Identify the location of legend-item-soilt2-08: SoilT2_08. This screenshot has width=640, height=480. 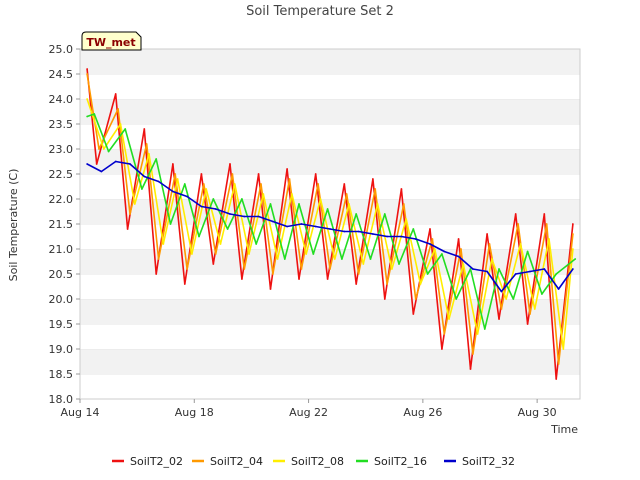
(308, 461).